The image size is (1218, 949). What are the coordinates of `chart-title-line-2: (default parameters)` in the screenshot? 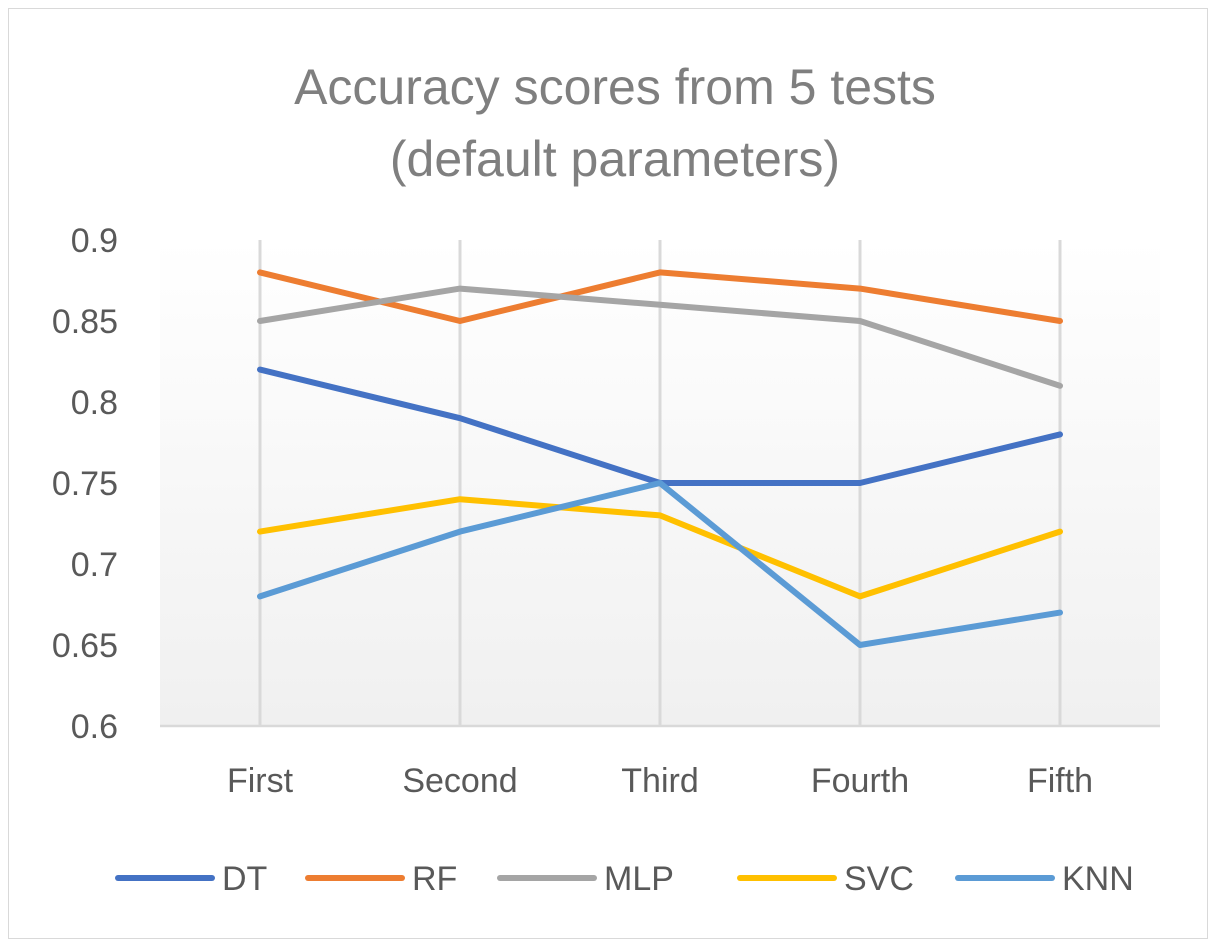 It's located at (615, 159).